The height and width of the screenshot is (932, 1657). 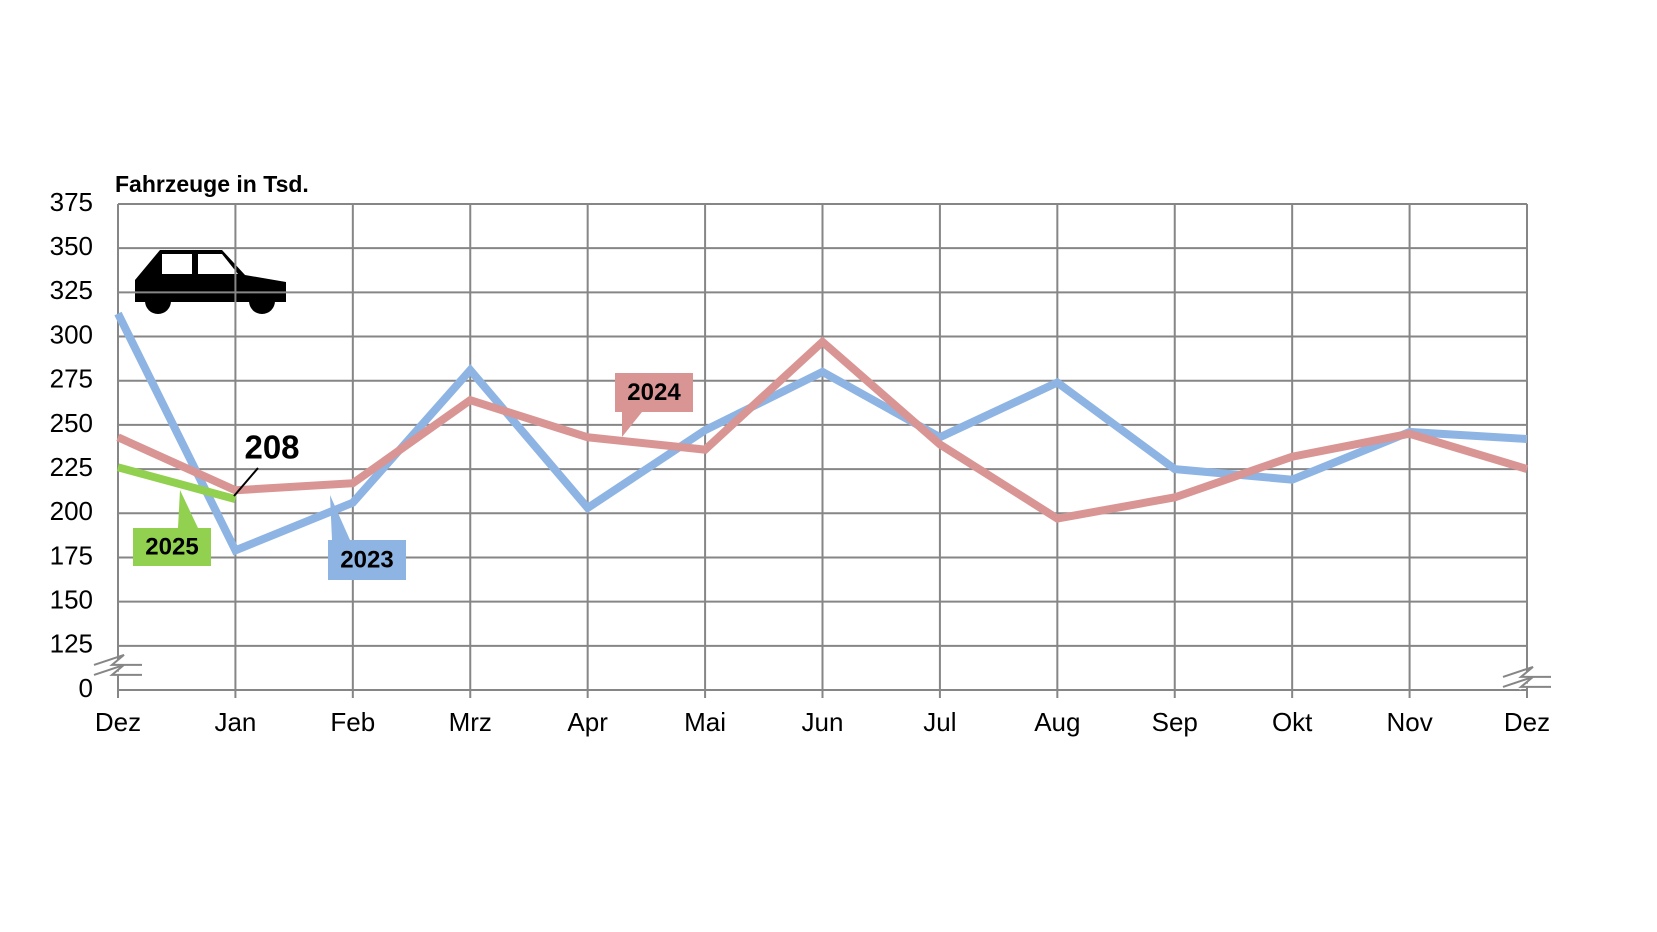 What do you see at coordinates (71, 334) in the screenshot?
I see `y-tick-label: 300` at bounding box center [71, 334].